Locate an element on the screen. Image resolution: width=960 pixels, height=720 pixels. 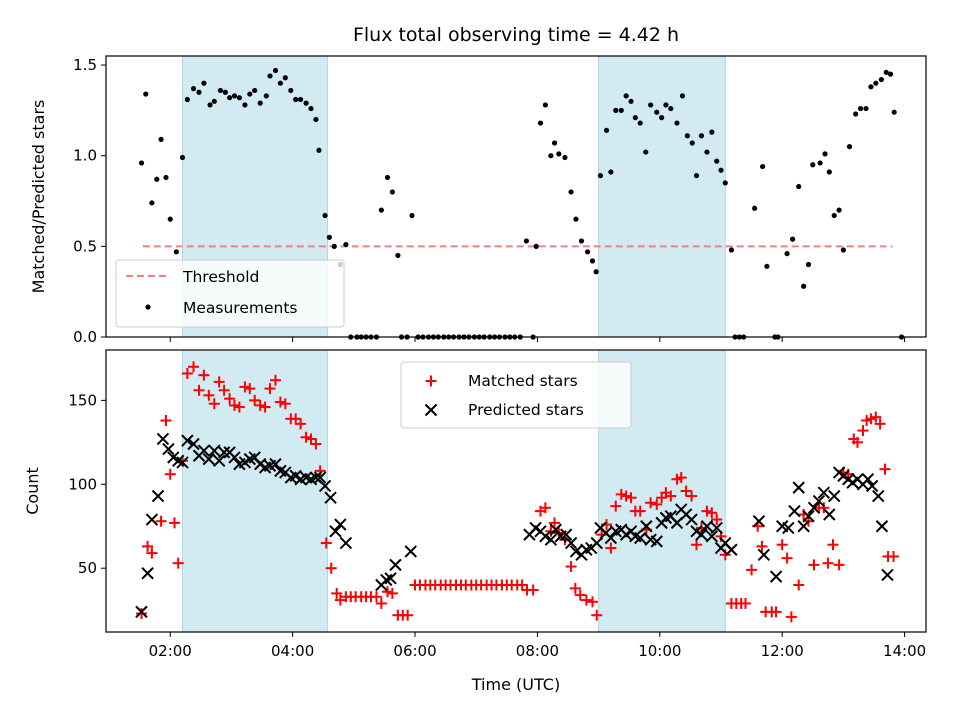
legend-plus-mark is located at coordinates (431, 381).